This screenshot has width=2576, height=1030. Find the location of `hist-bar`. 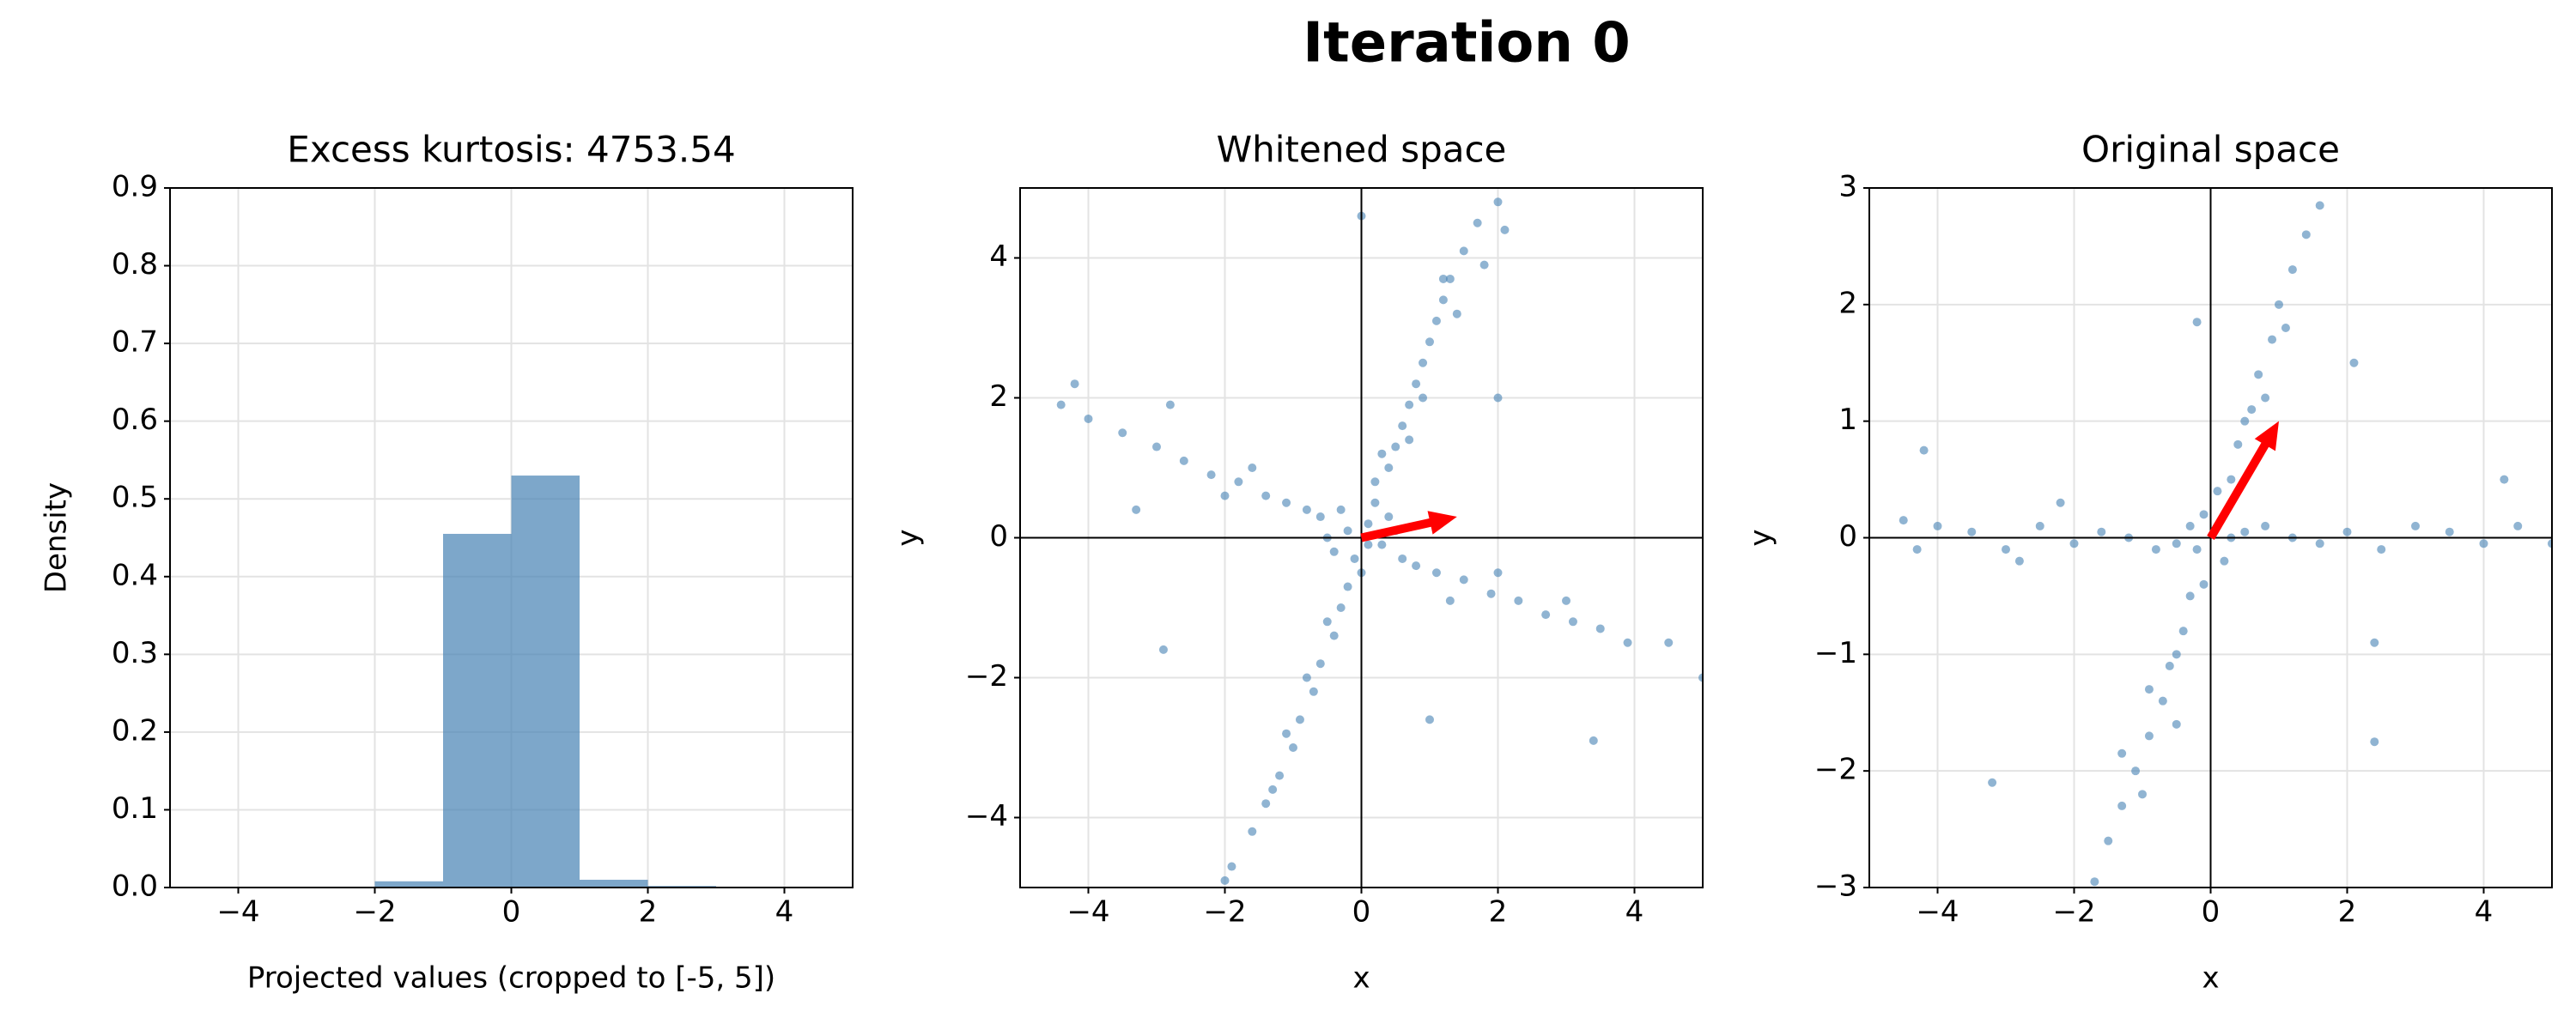

hist-bar is located at coordinates (477, 710).